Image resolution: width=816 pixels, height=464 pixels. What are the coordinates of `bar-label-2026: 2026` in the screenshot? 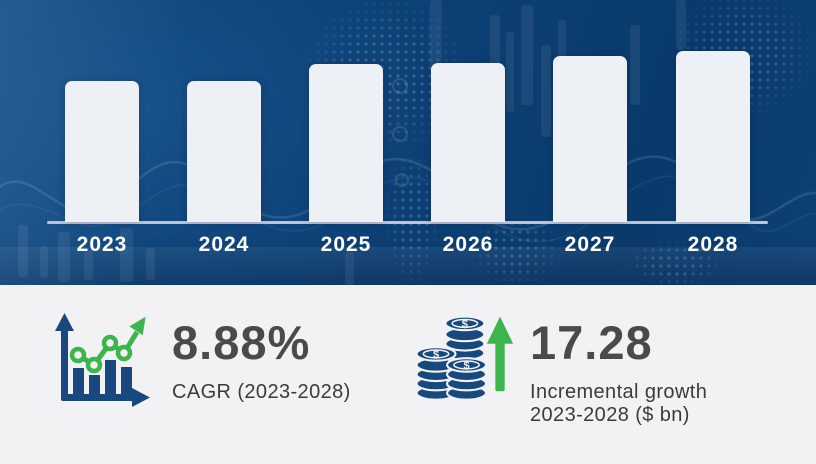 It's located at (468, 244).